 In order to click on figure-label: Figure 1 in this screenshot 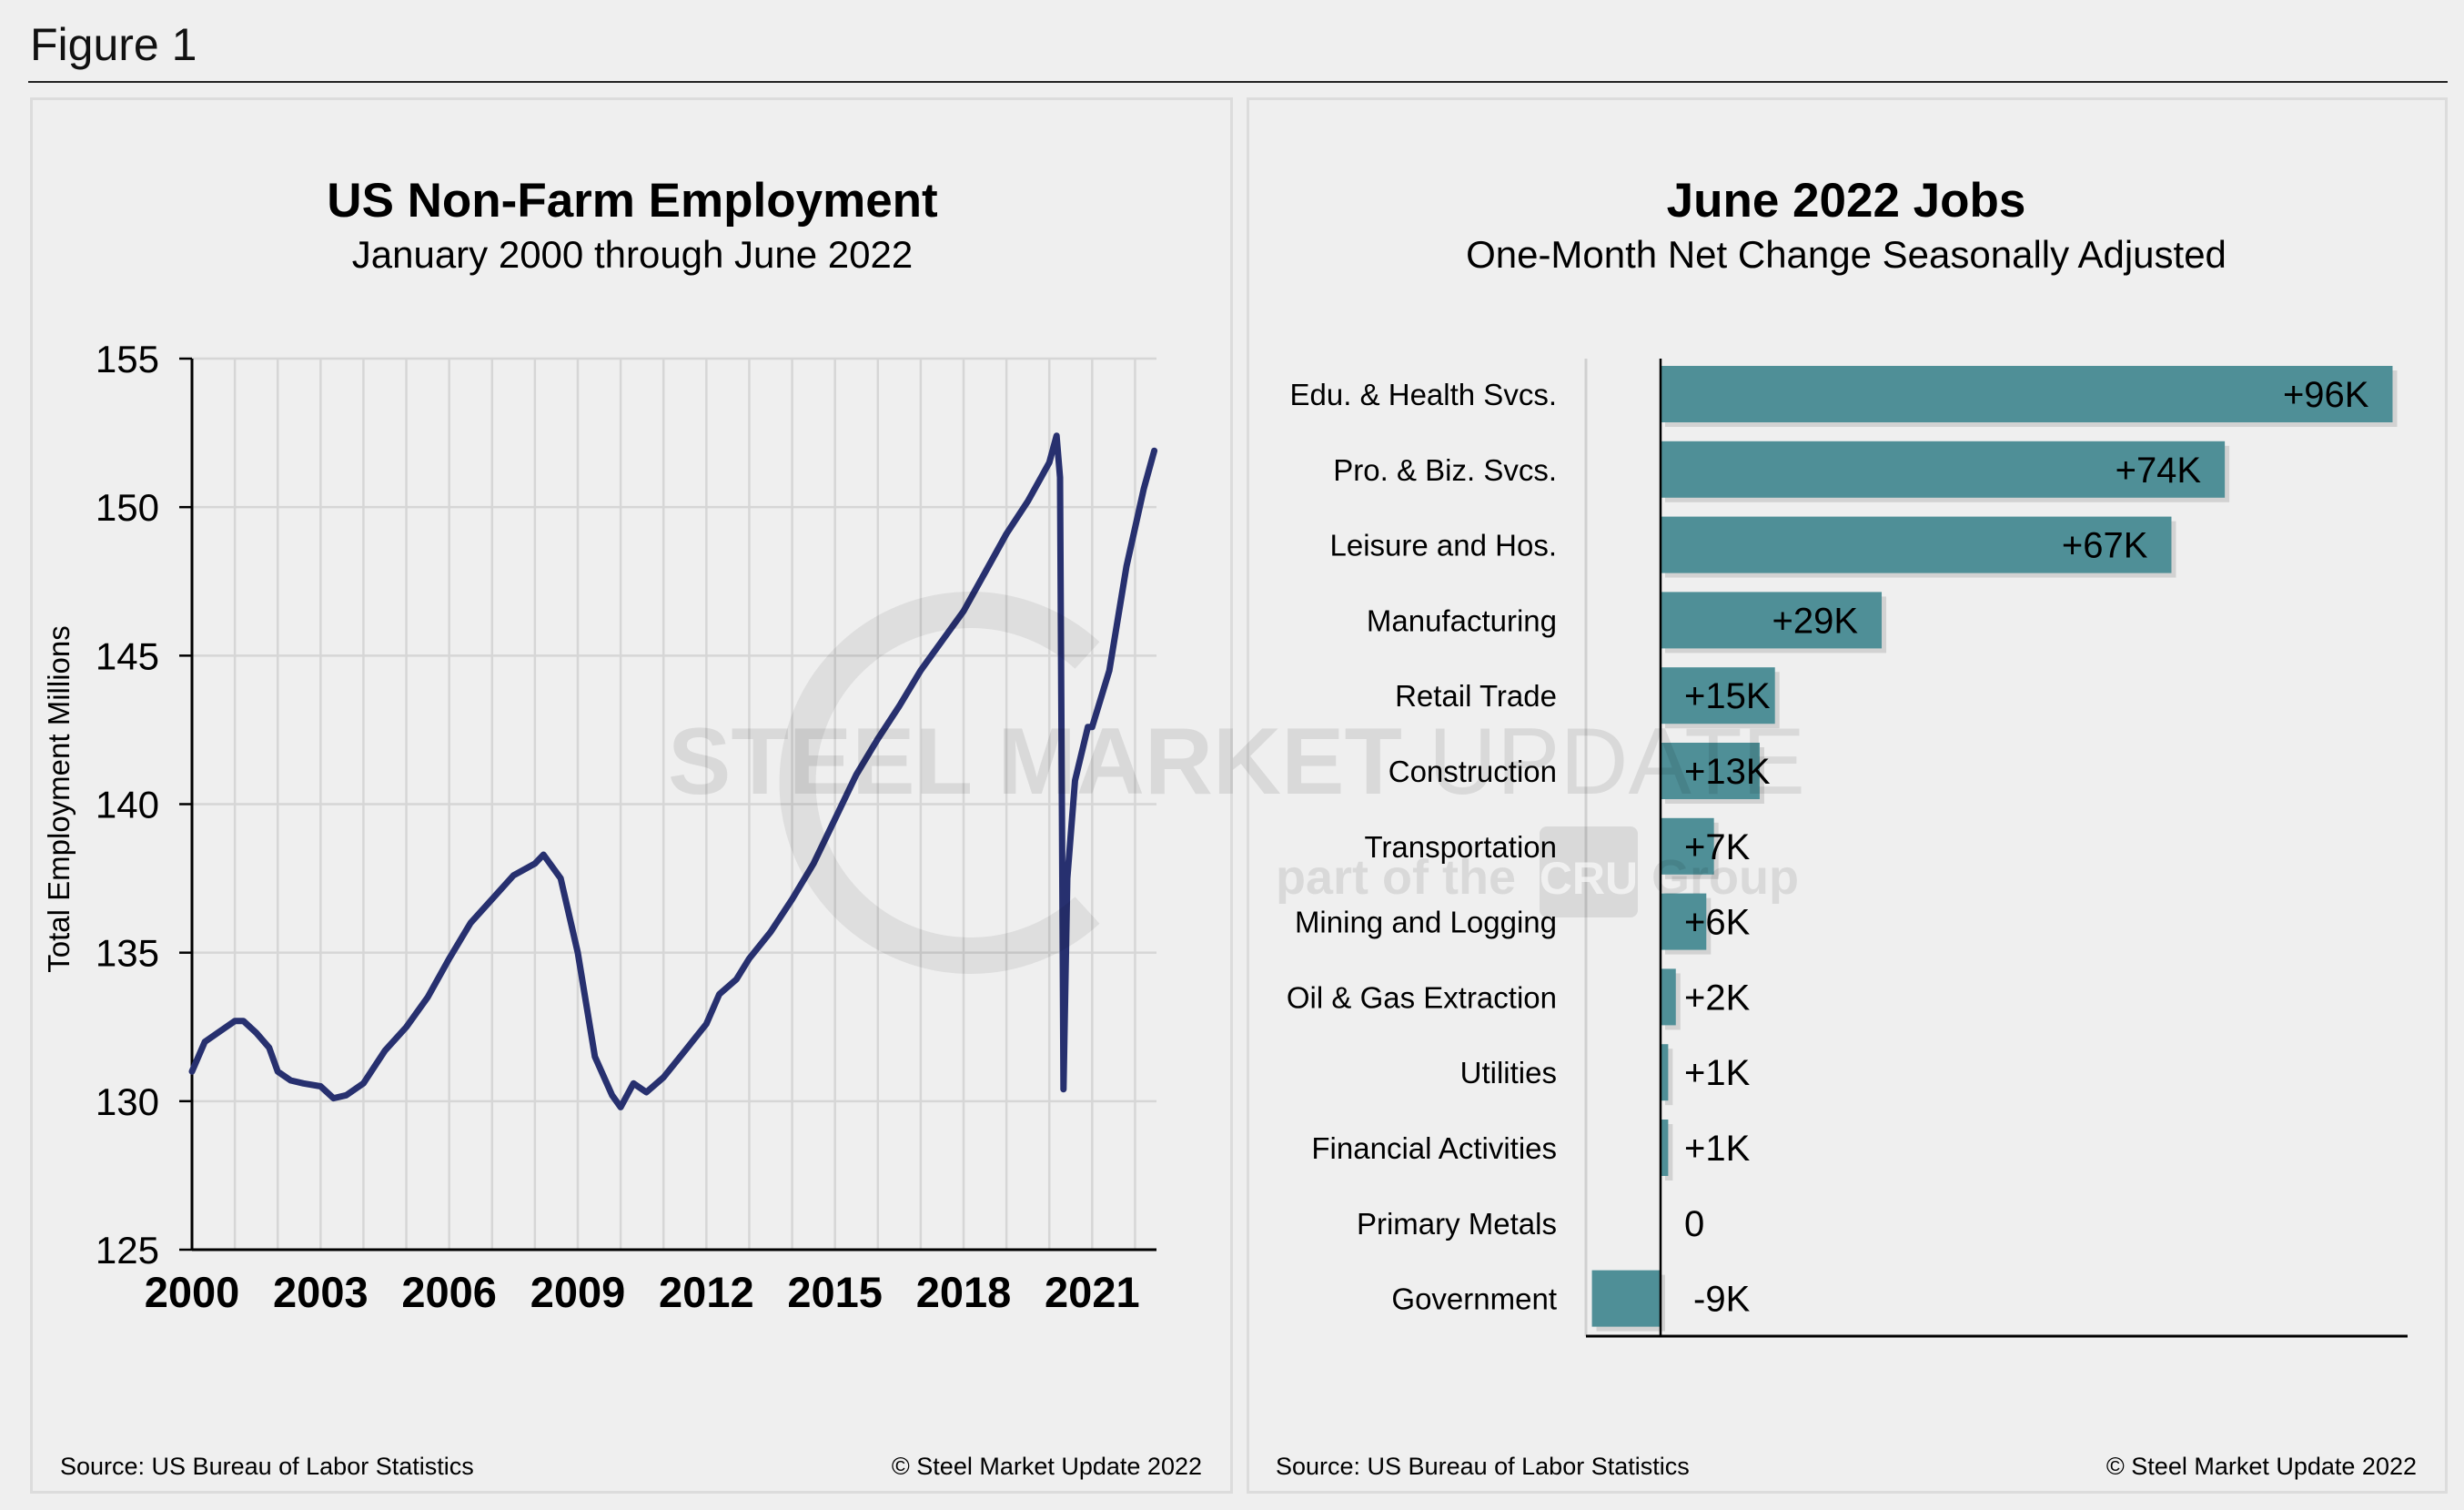, I will do `click(113, 44)`.